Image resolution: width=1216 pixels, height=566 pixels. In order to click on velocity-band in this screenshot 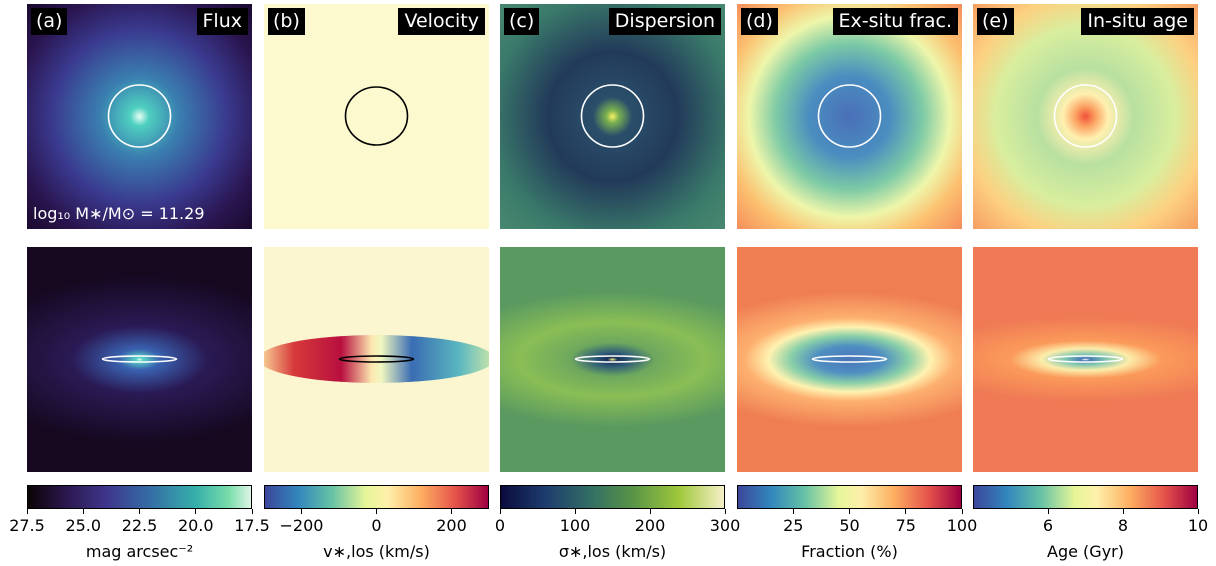, I will do `click(376, 359)`.